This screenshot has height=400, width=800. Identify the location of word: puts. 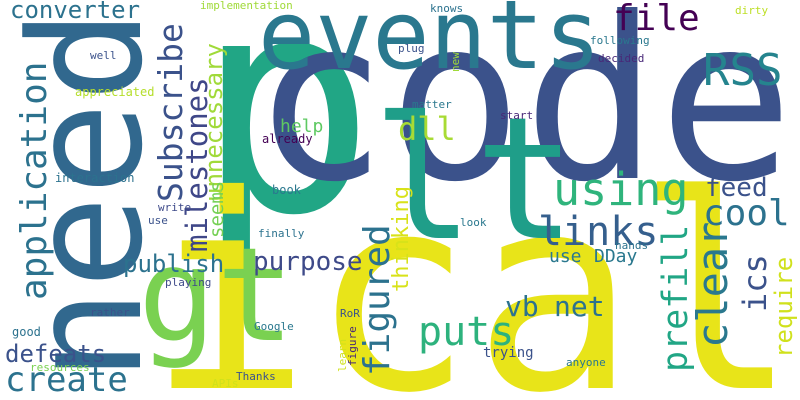
(466, 332).